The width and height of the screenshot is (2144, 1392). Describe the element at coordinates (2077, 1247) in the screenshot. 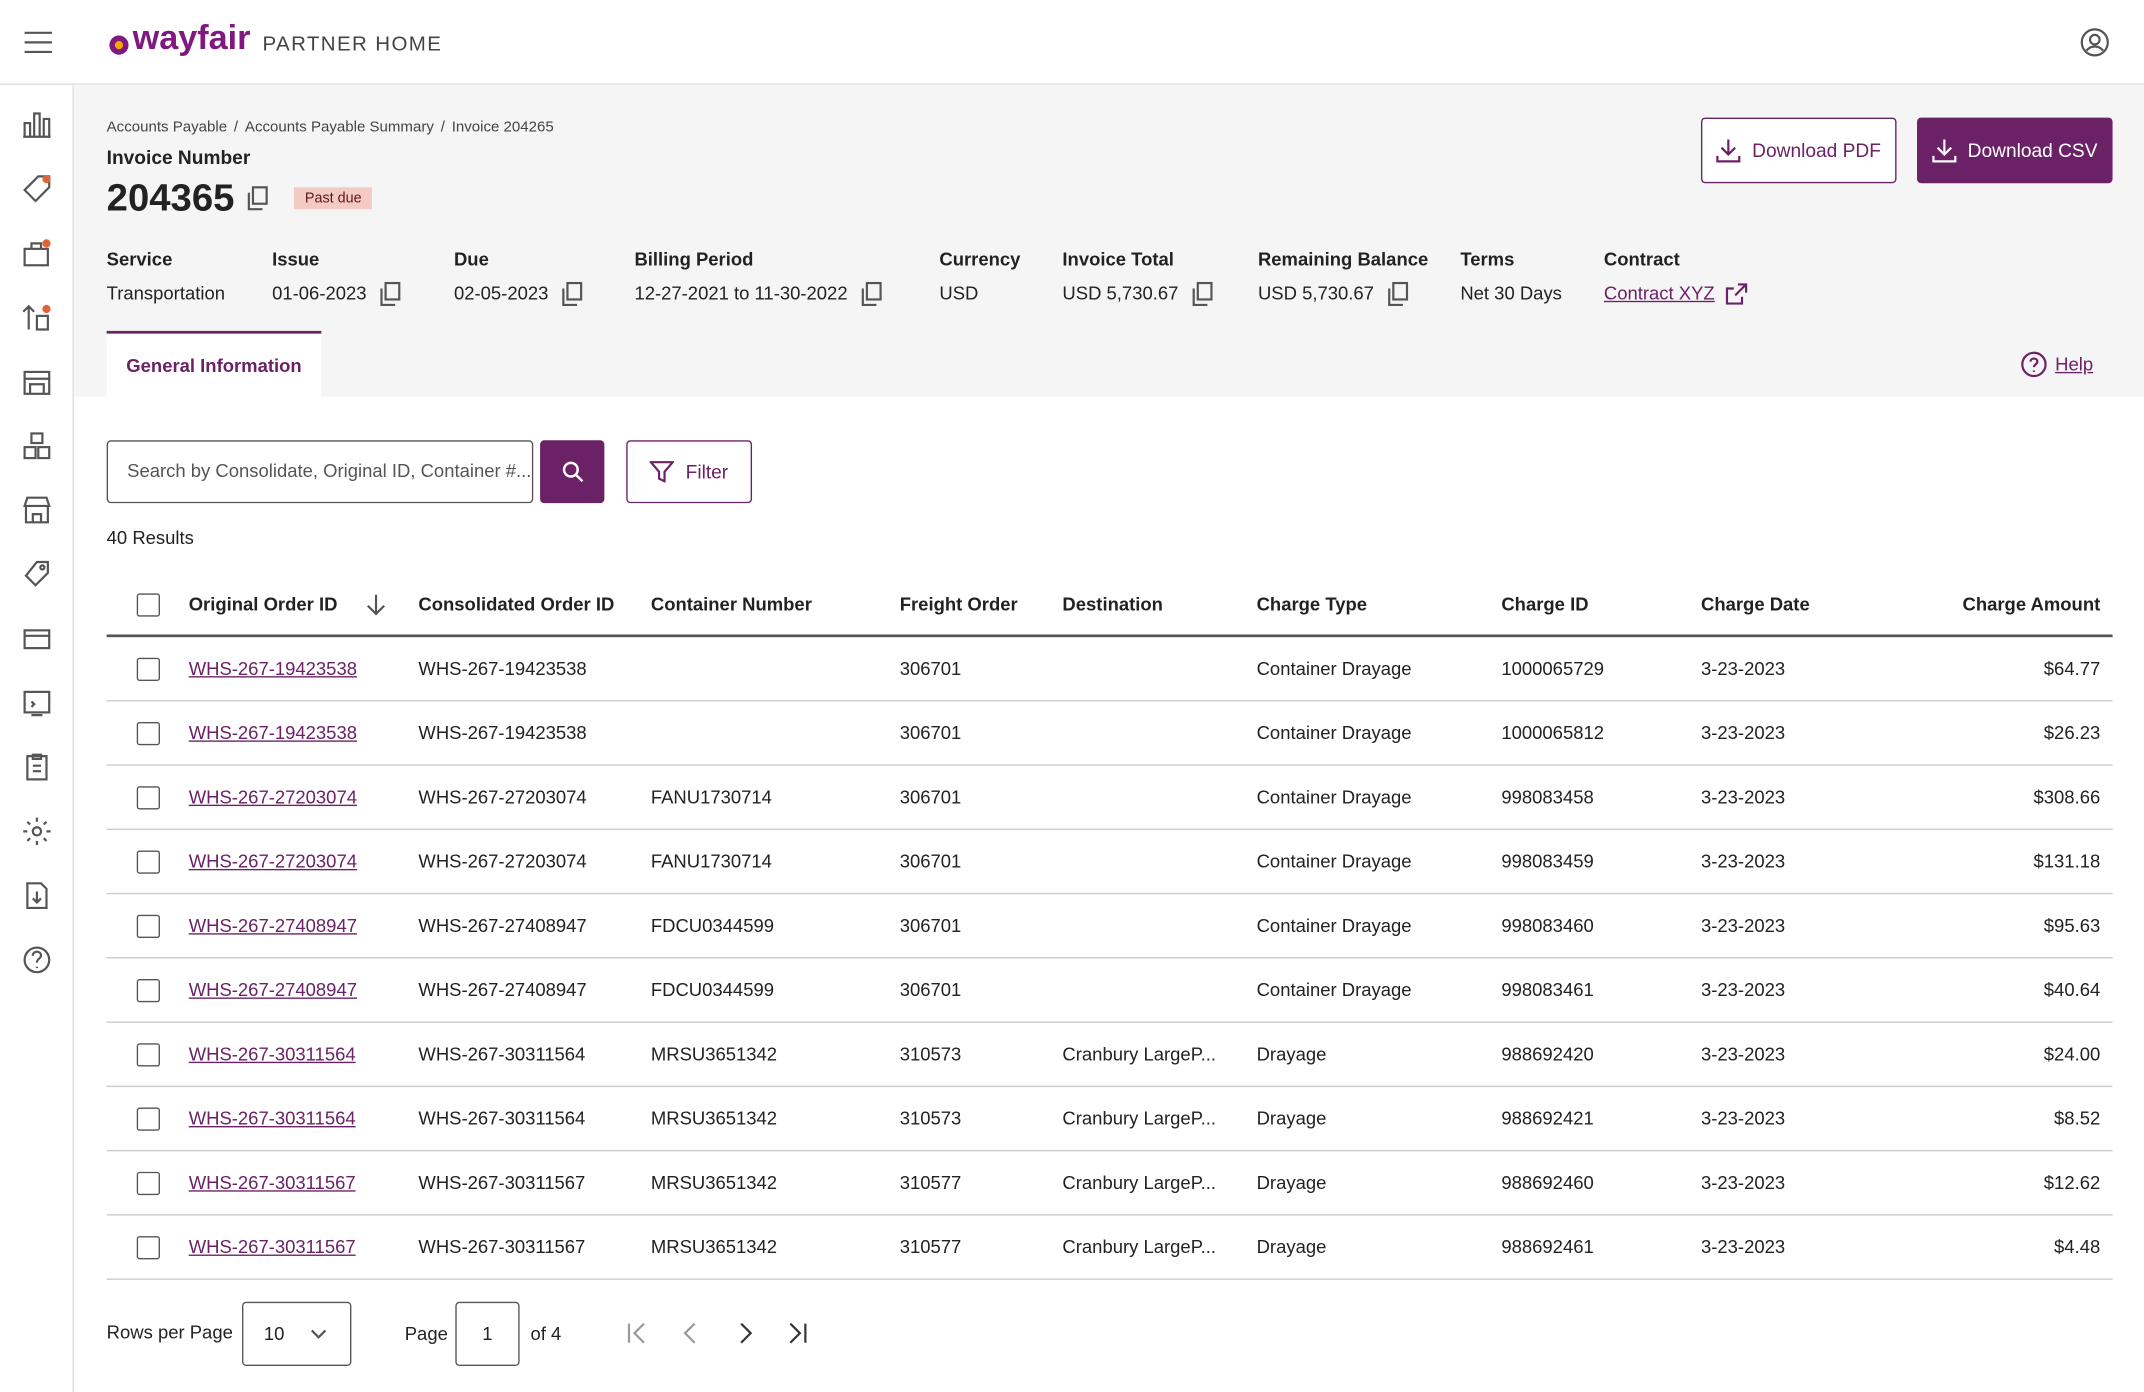

I see `cell: $4.48` at that location.